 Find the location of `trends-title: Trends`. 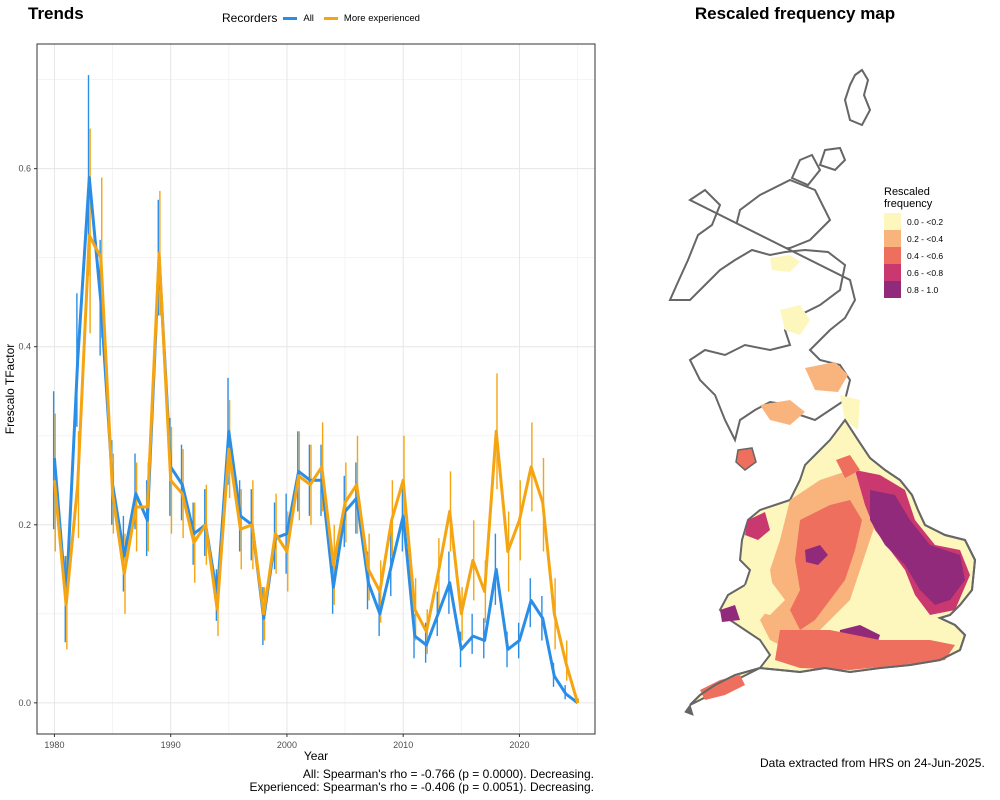

trends-title: Trends is located at coordinates (56, 13).